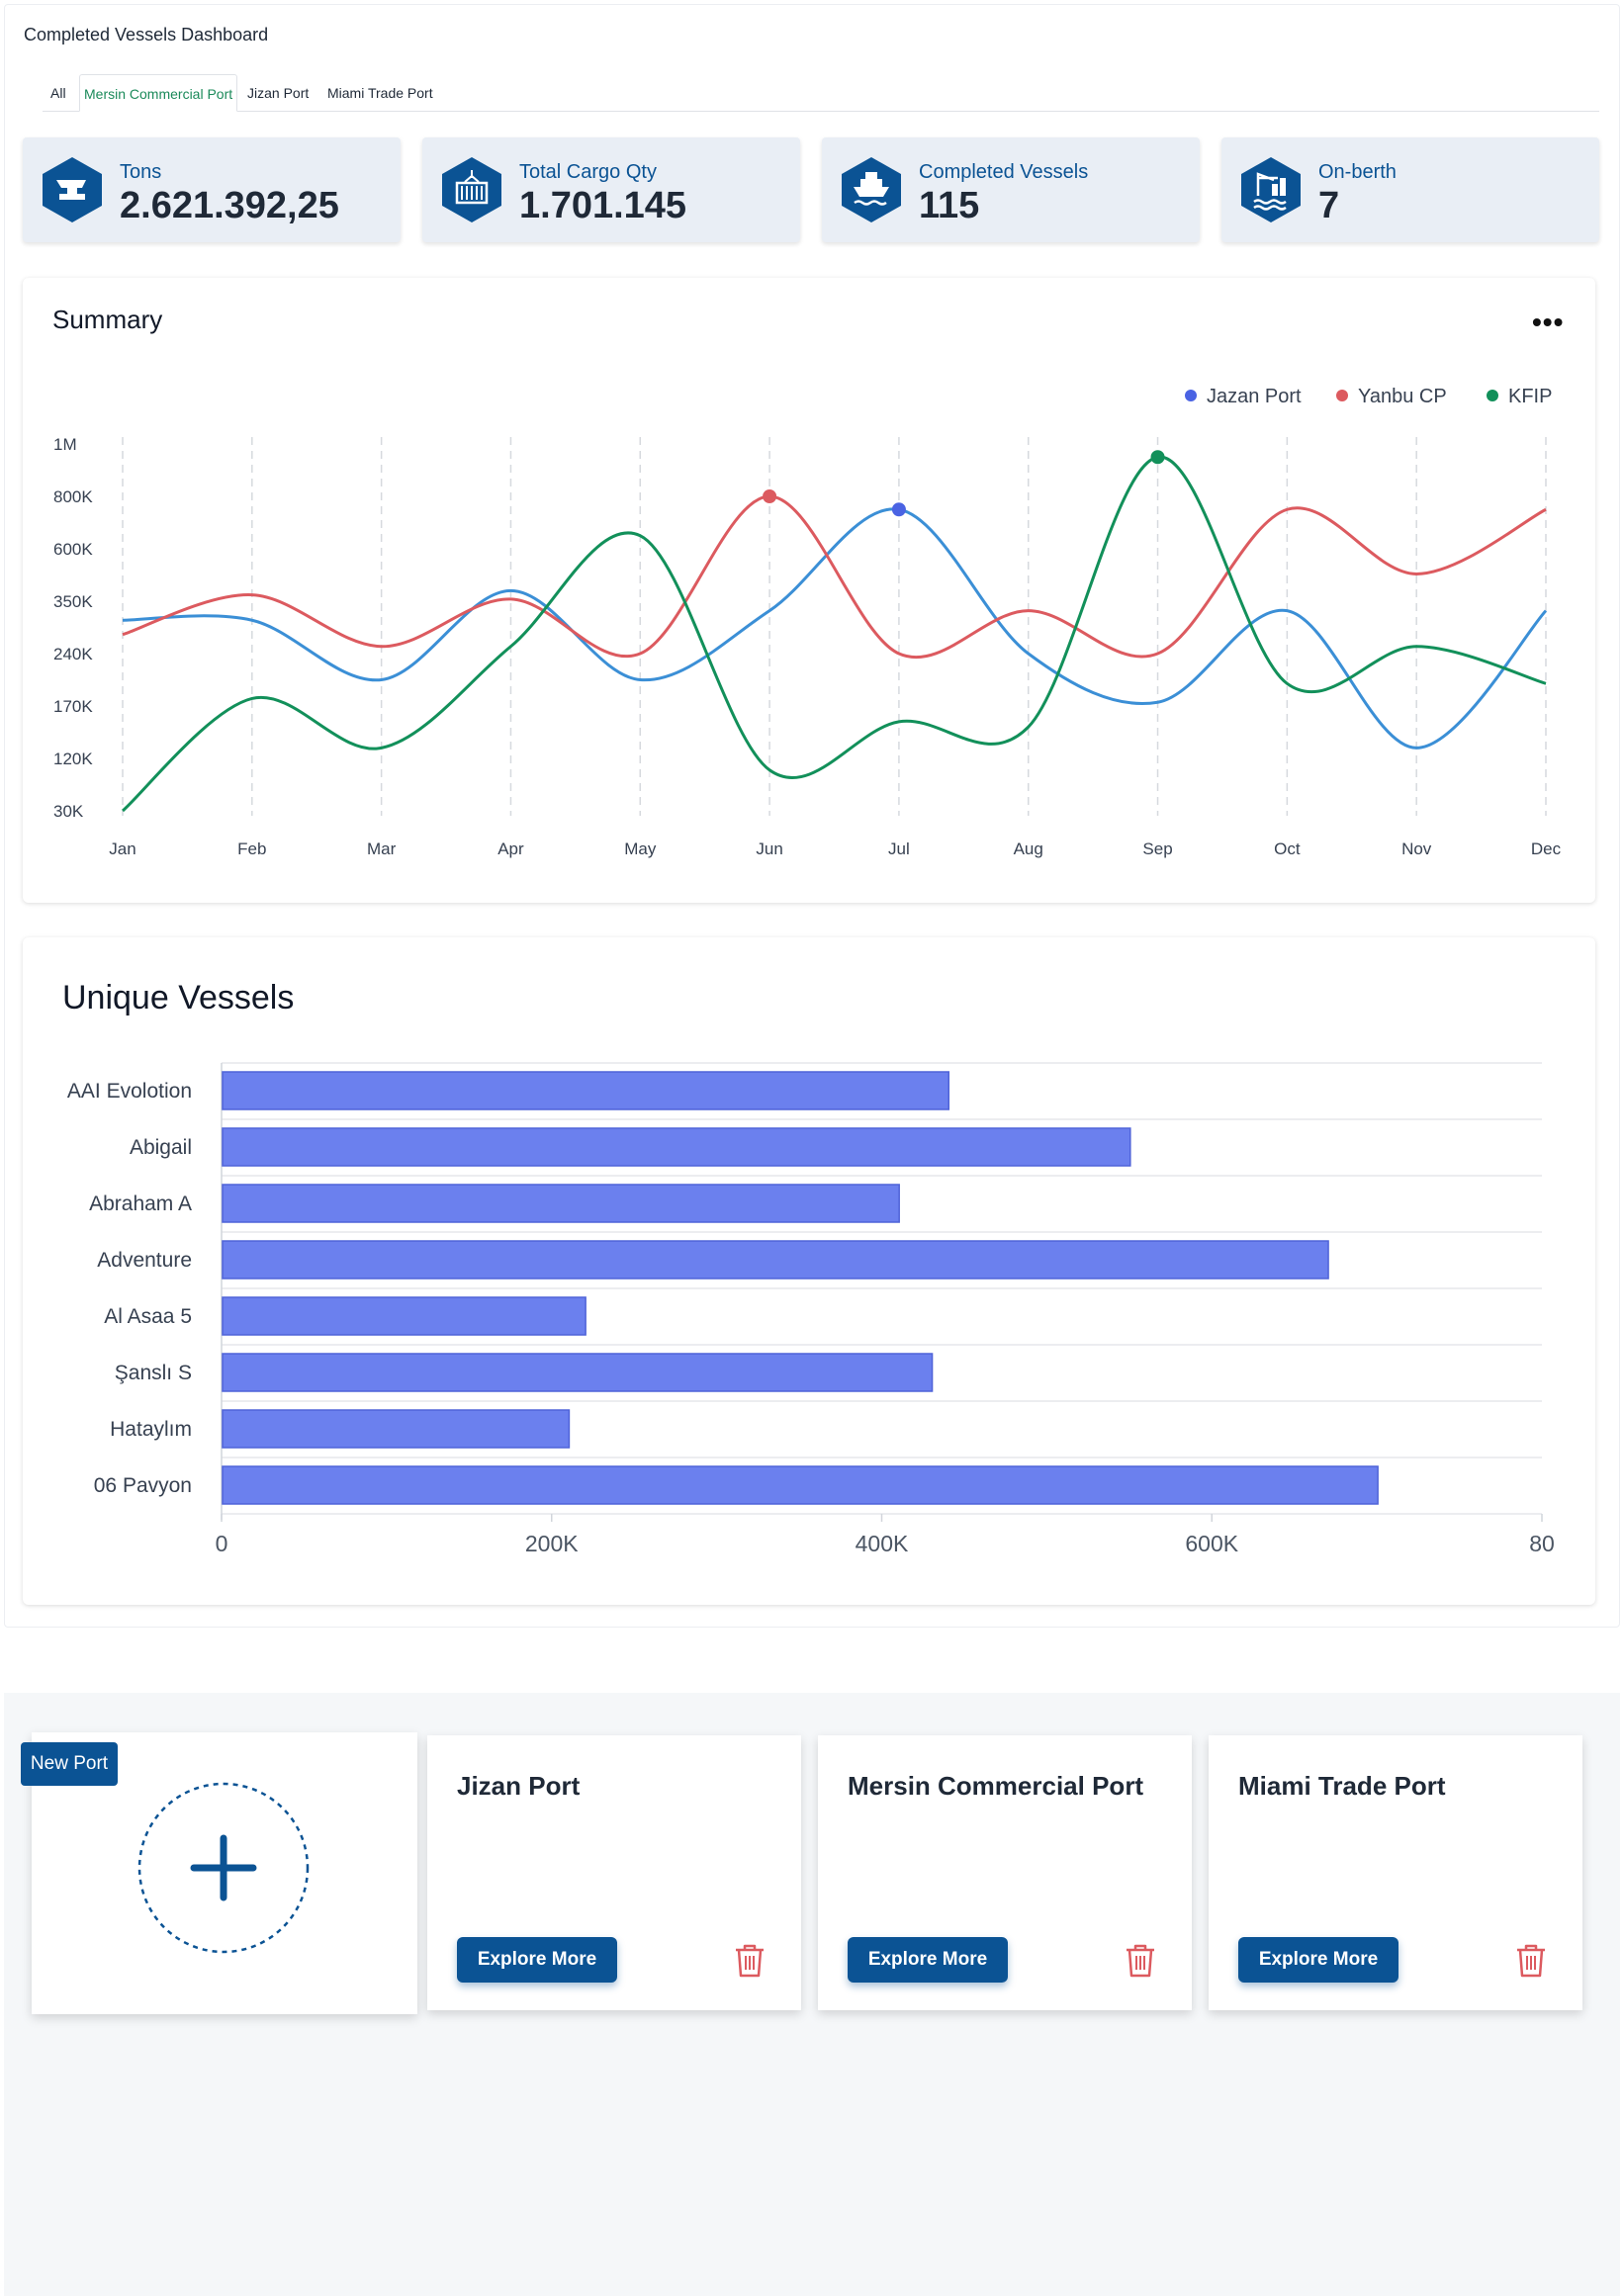 The image size is (1624, 2296). What do you see at coordinates (1395, 1872) in the screenshot?
I see `port-card-miami: Miami Trade Port Explore More` at bounding box center [1395, 1872].